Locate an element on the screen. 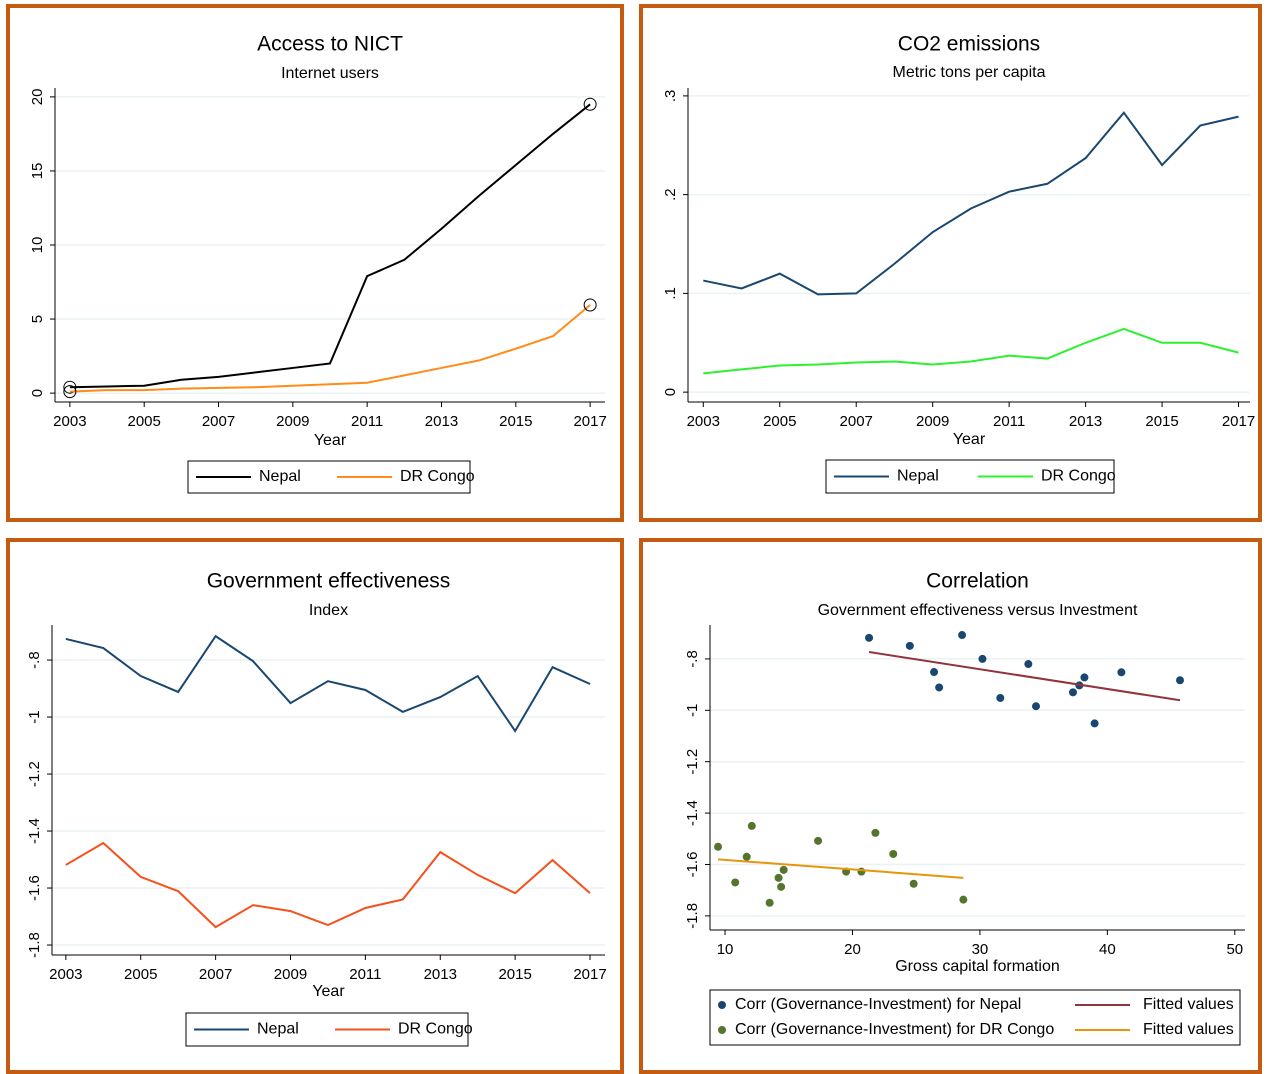  x-tick-label: 10 is located at coordinates (725, 949).